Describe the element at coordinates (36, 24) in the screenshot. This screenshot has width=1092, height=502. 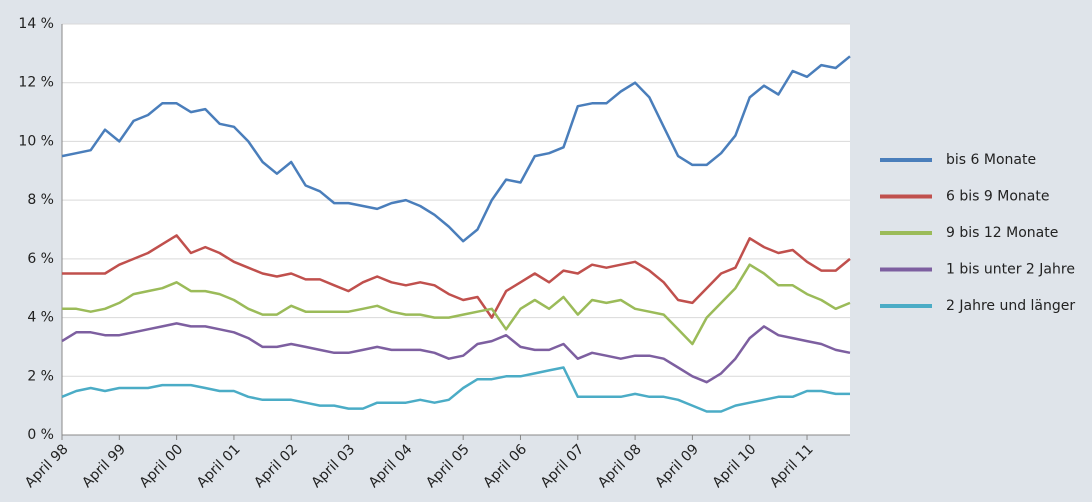
I see `y-tick-label: 14 %` at that location.